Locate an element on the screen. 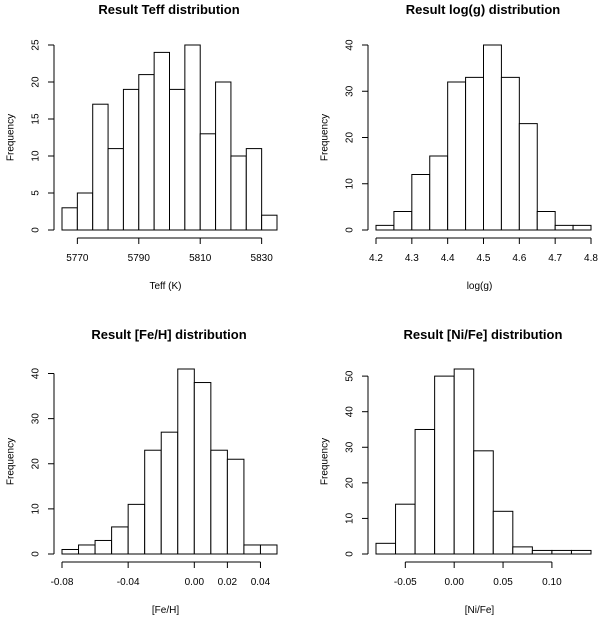  x-tick-label: -0.04 is located at coordinates (128, 582).